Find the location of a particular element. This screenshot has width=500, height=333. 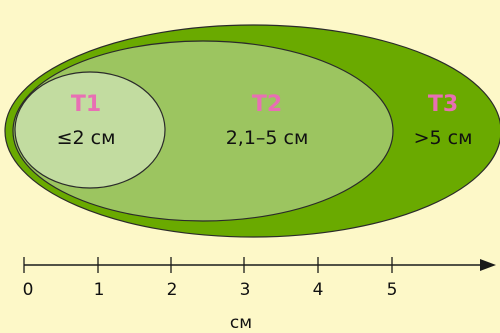

t2-label: T2 is located at coordinates (267, 104).